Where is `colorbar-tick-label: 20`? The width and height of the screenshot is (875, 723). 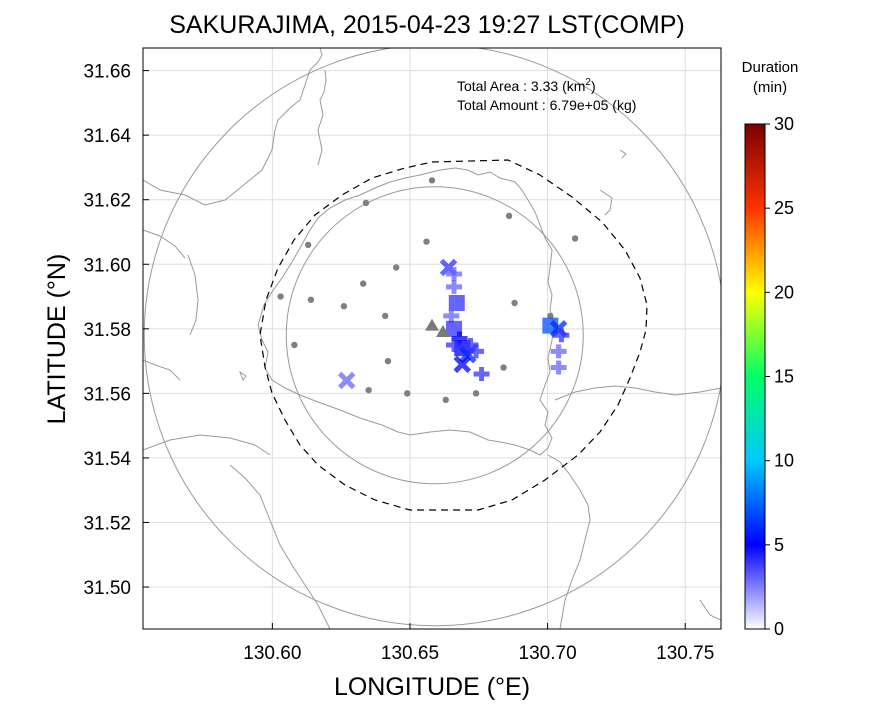
colorbar-tick-label: 20 is located at coordinates (784, 292).